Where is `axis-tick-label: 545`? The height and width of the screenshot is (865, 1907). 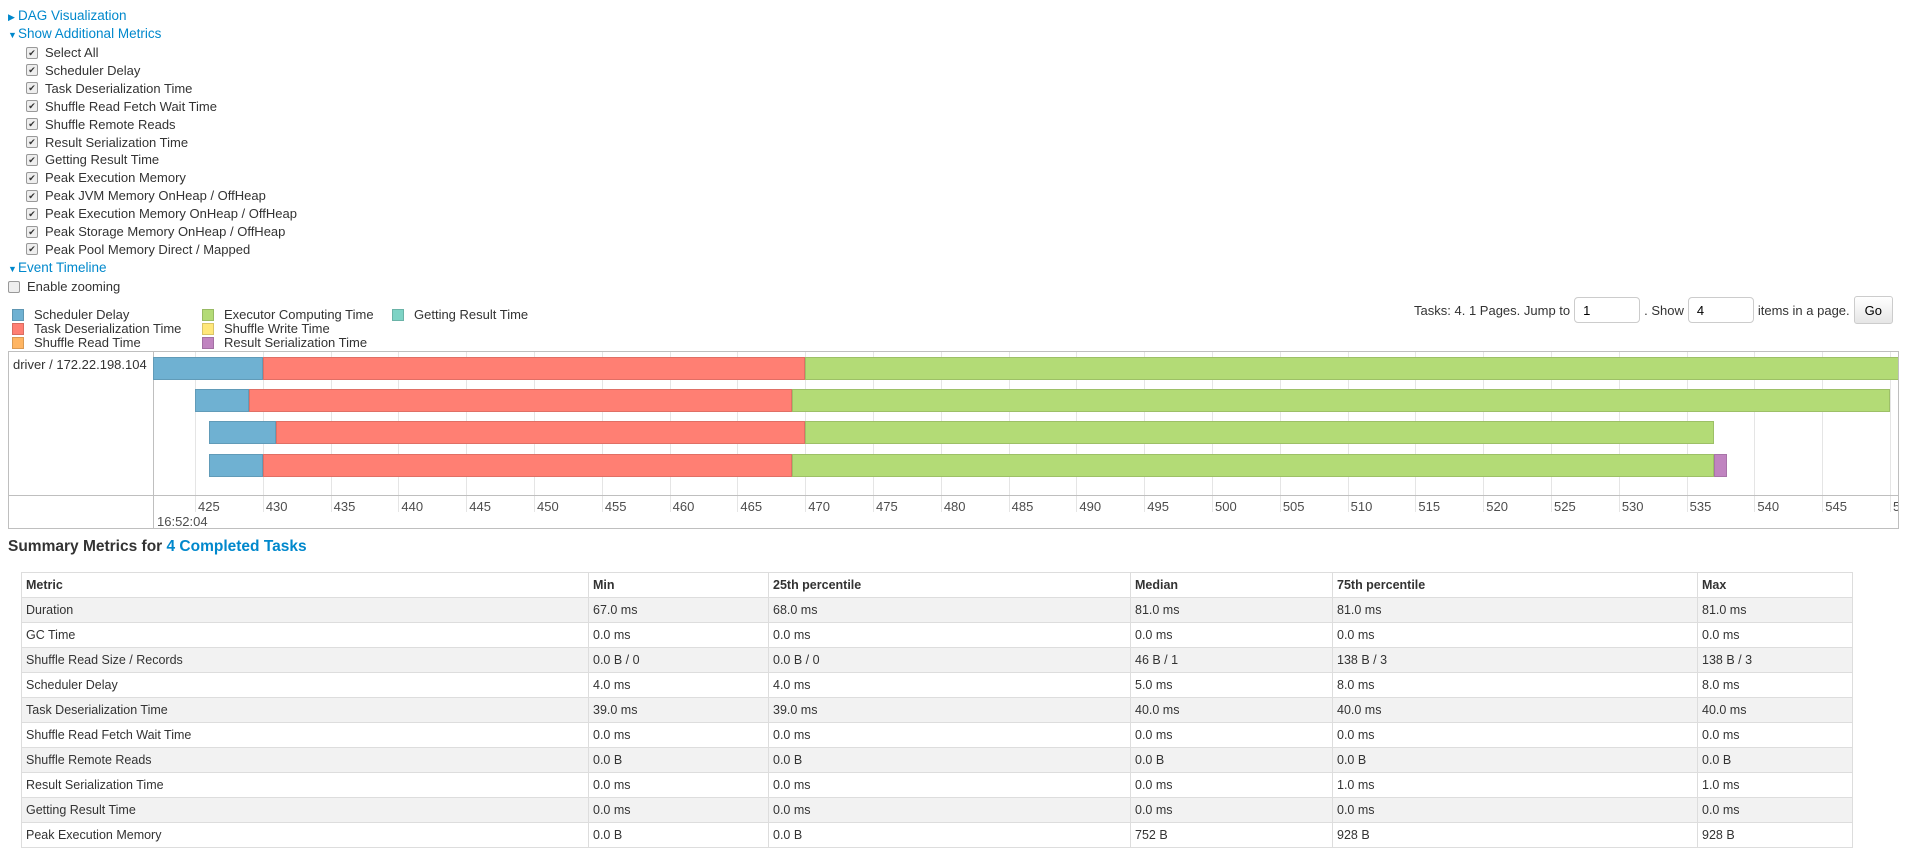 axis-tick-label: 545 is located at coordinates (1836, 506).